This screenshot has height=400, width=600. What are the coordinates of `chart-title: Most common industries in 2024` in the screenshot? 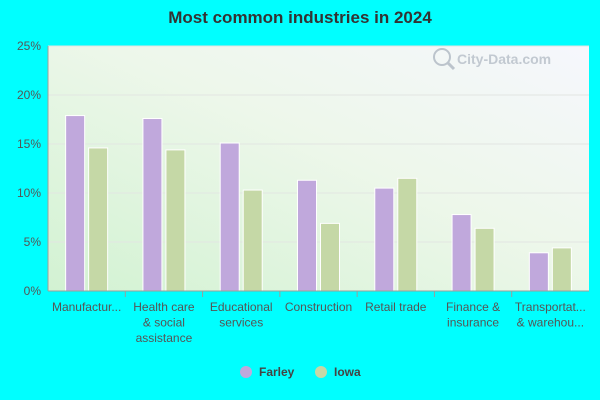 It's located at (300, 17).